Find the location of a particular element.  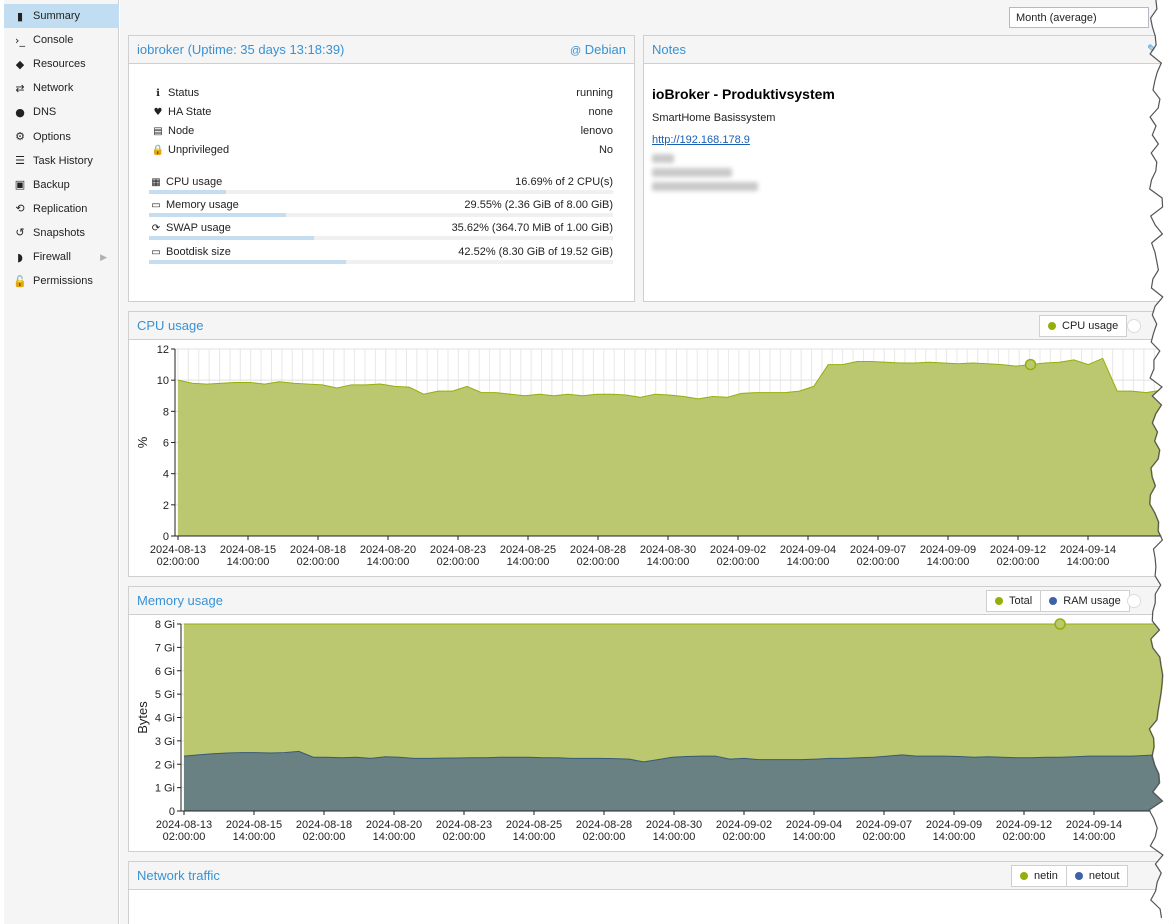

os-label: @ Debian is located at coordinates (598, 49).